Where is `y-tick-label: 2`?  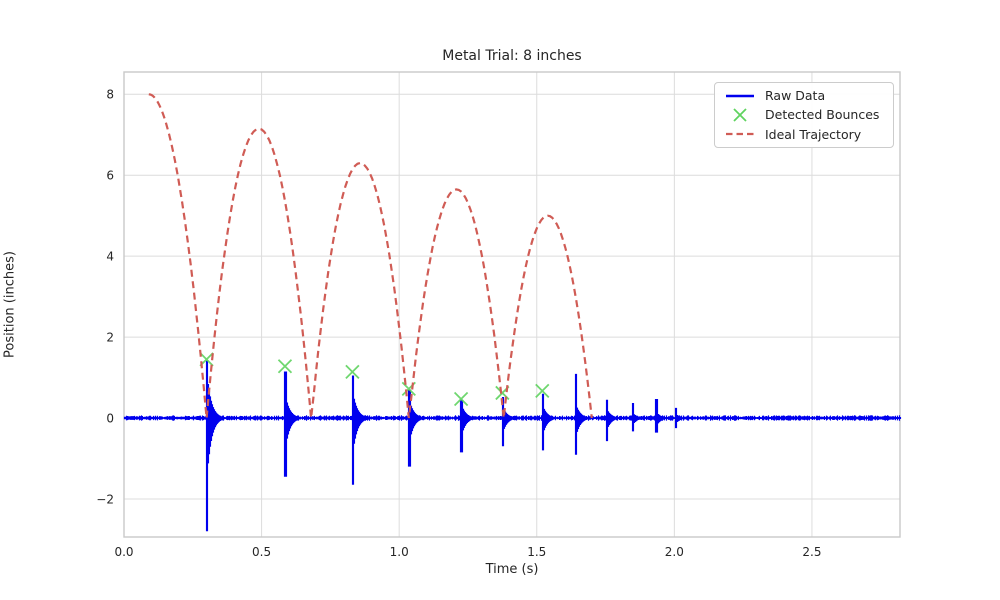
y-tick-label: 2 is located at coordinates (110, 337).